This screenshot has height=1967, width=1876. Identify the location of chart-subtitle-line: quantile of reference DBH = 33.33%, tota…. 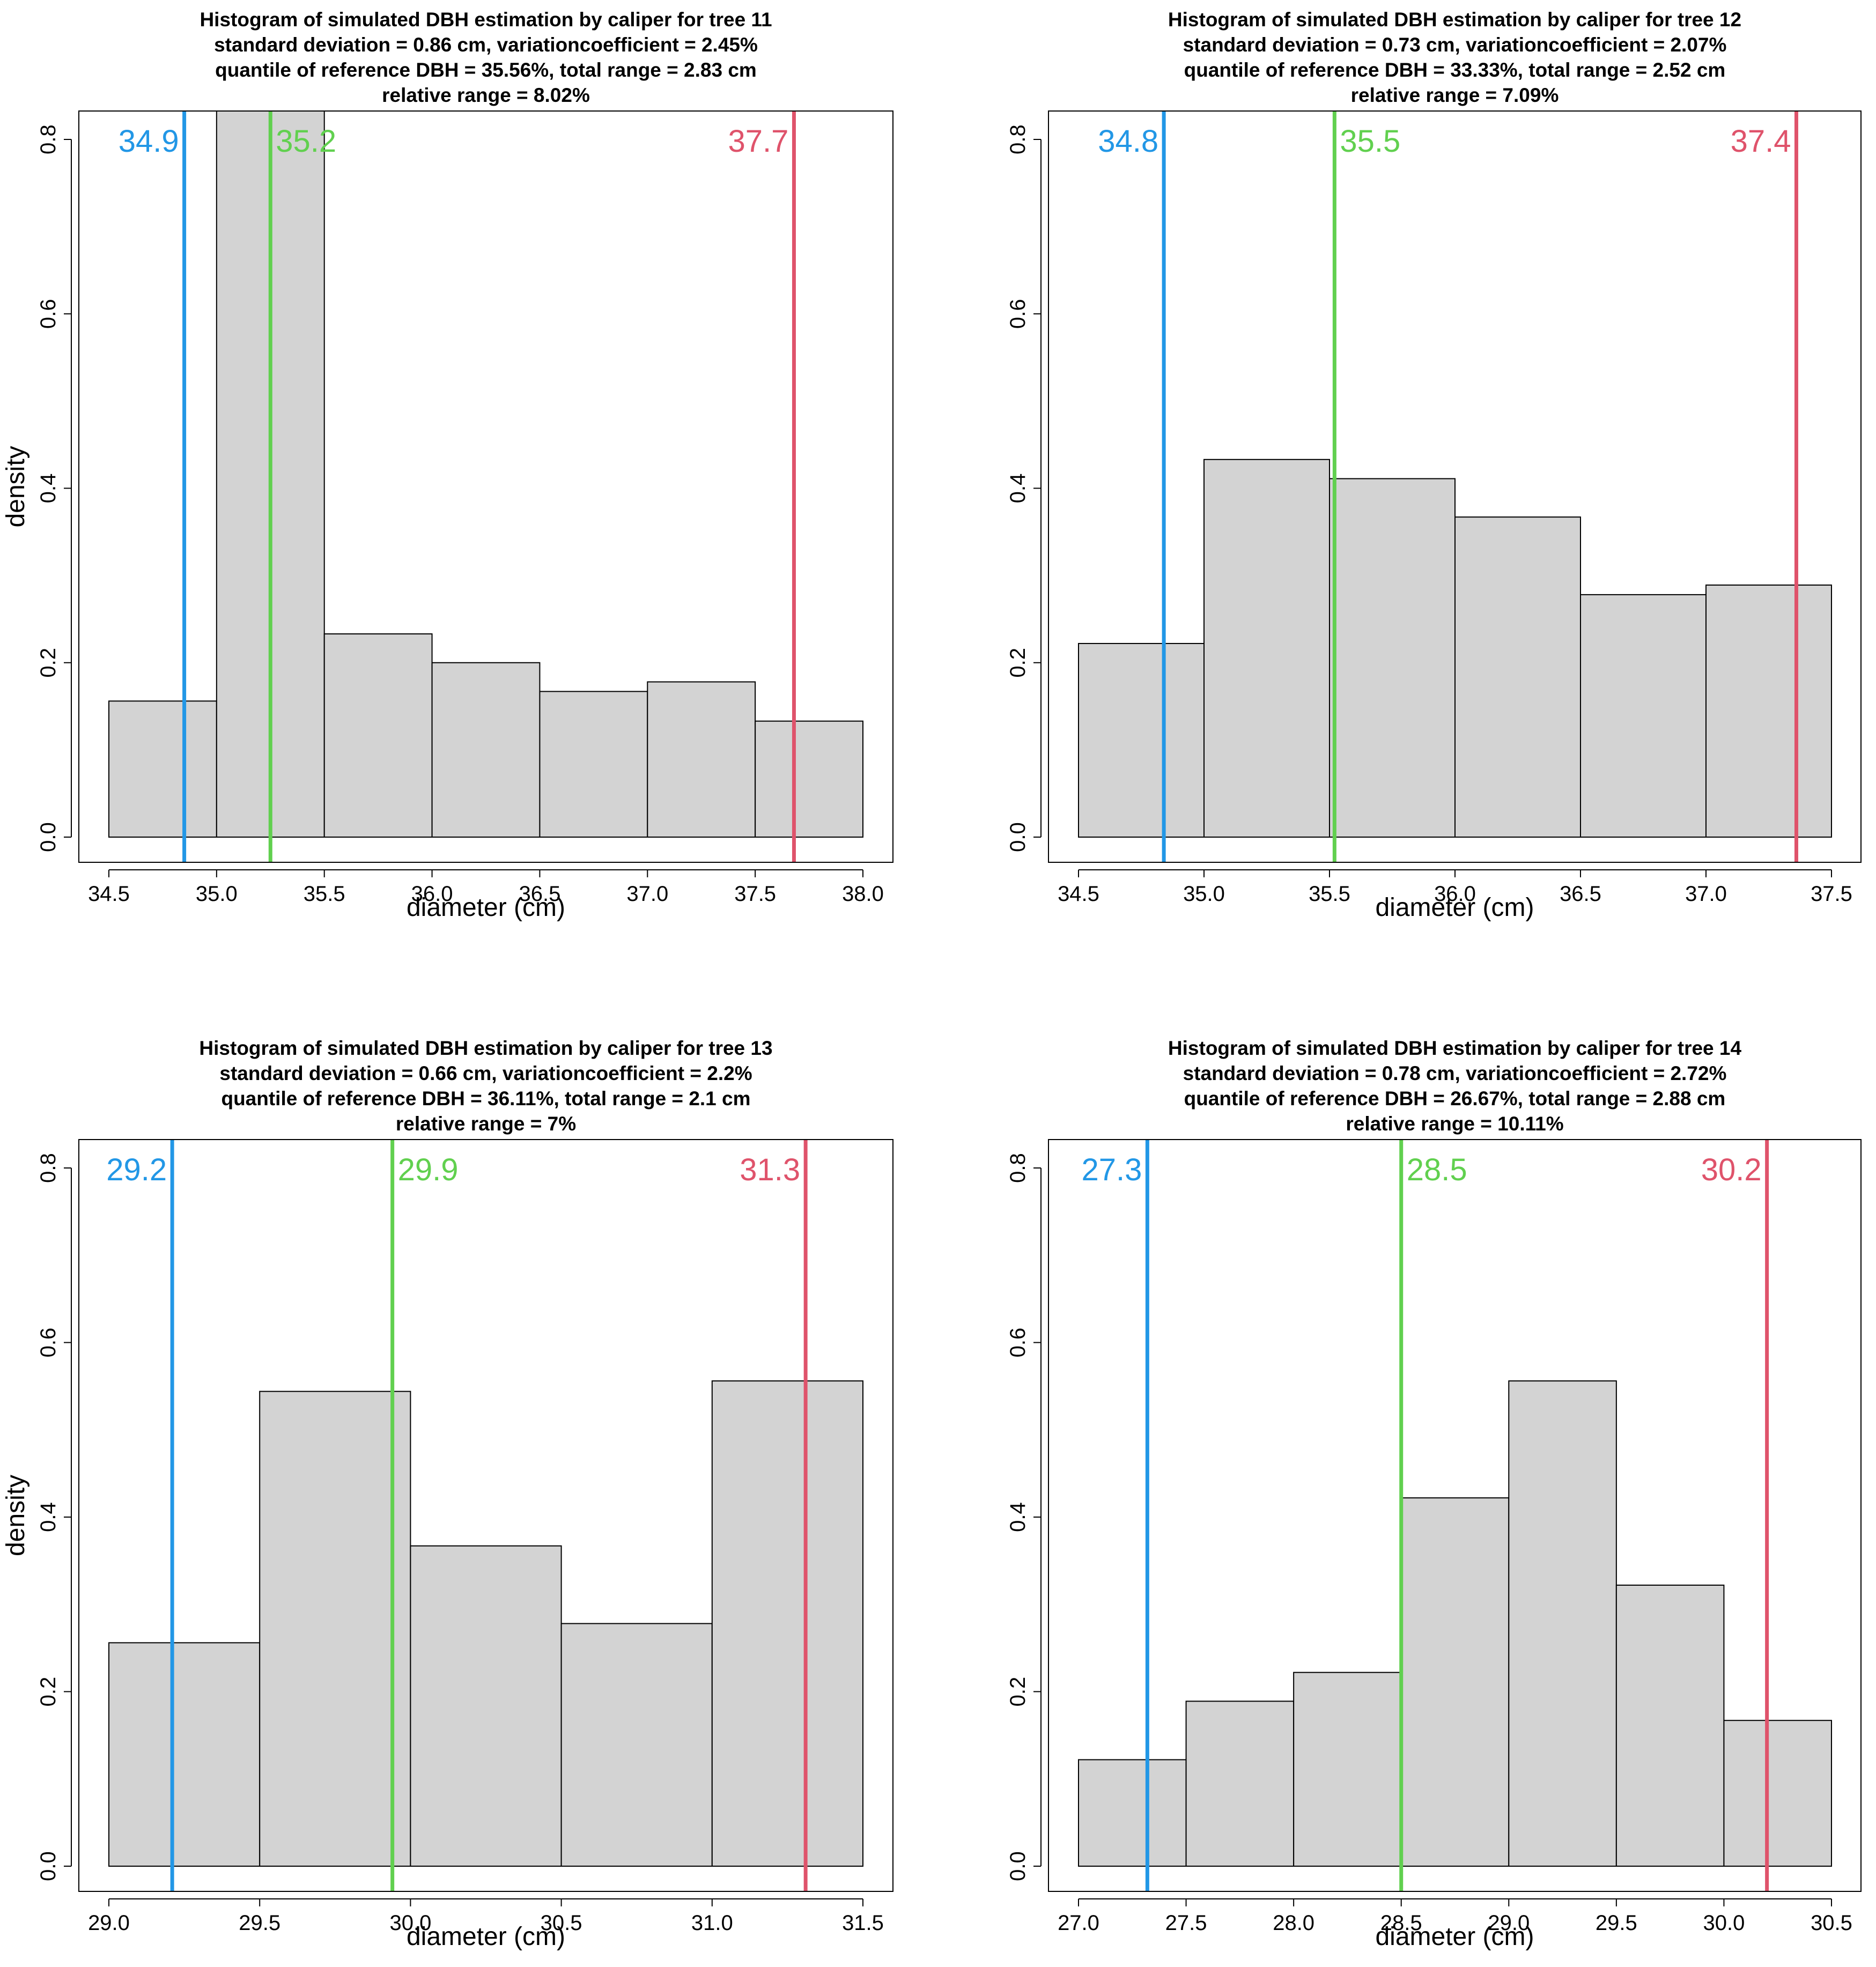
(1455, 70).